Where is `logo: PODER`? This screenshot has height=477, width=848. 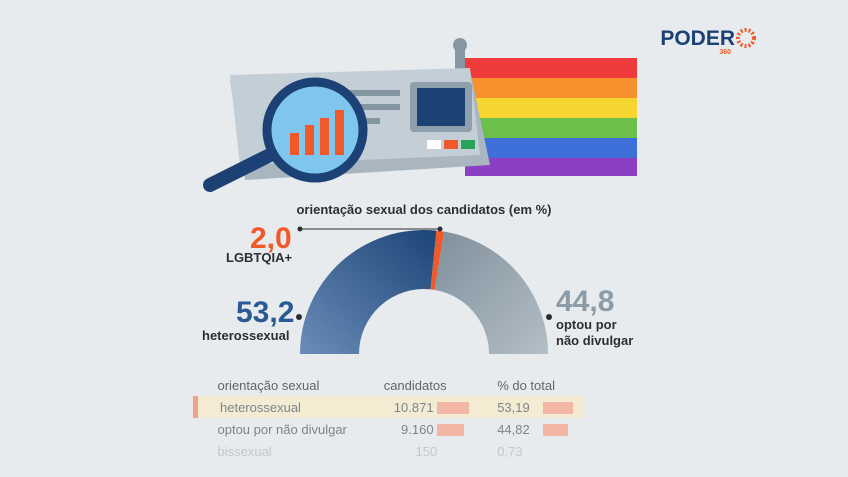 logo: PODER is located at coordinates (697, 38).